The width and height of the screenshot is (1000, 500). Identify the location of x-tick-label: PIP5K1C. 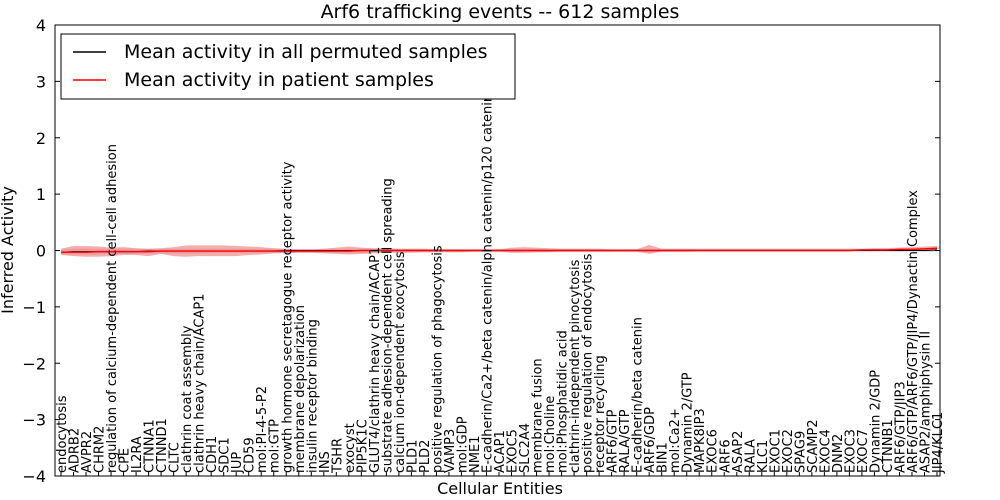
(362, 446).